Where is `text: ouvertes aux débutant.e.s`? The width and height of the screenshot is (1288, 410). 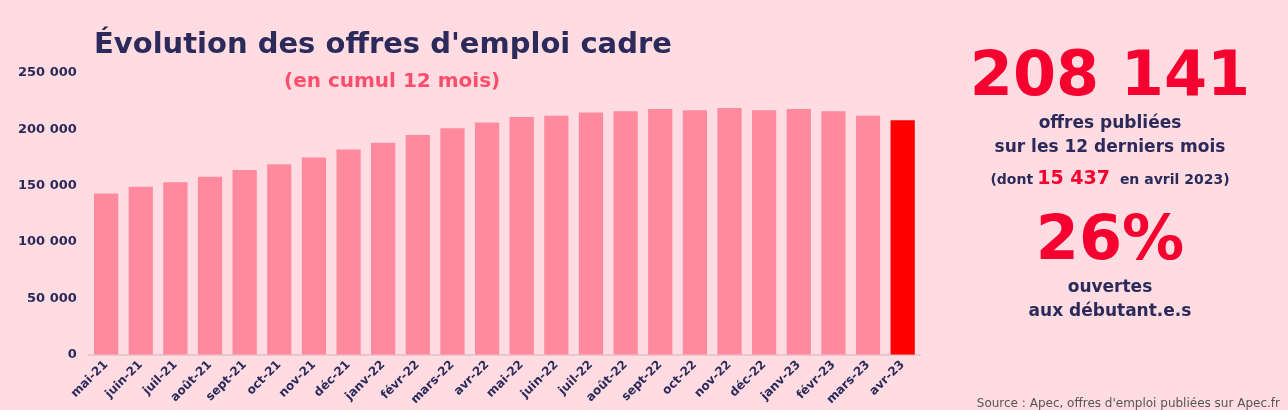
text: ouvertes aux débutant.e.s is located at coordinates (1110, 298).